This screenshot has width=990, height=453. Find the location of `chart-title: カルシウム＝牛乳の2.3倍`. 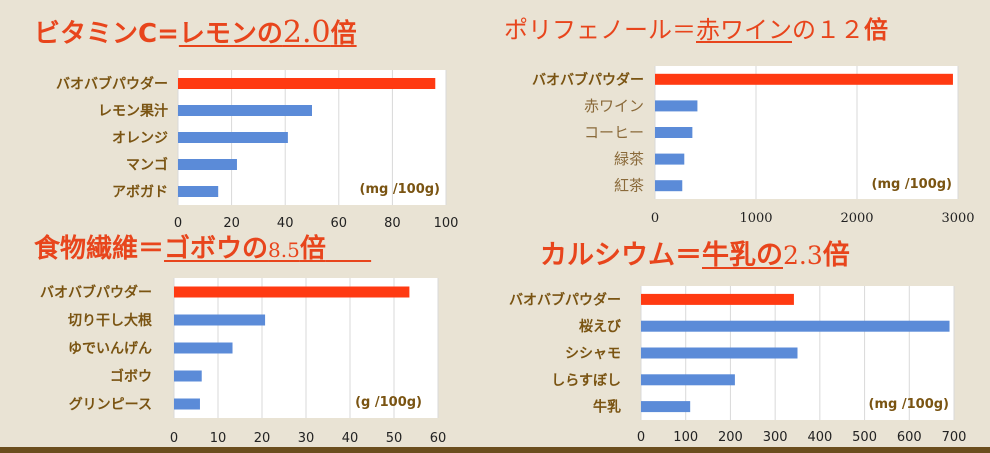

chart-title: カルシウム＝牛乳の2.3倍 is located at coordinates (695, 255).